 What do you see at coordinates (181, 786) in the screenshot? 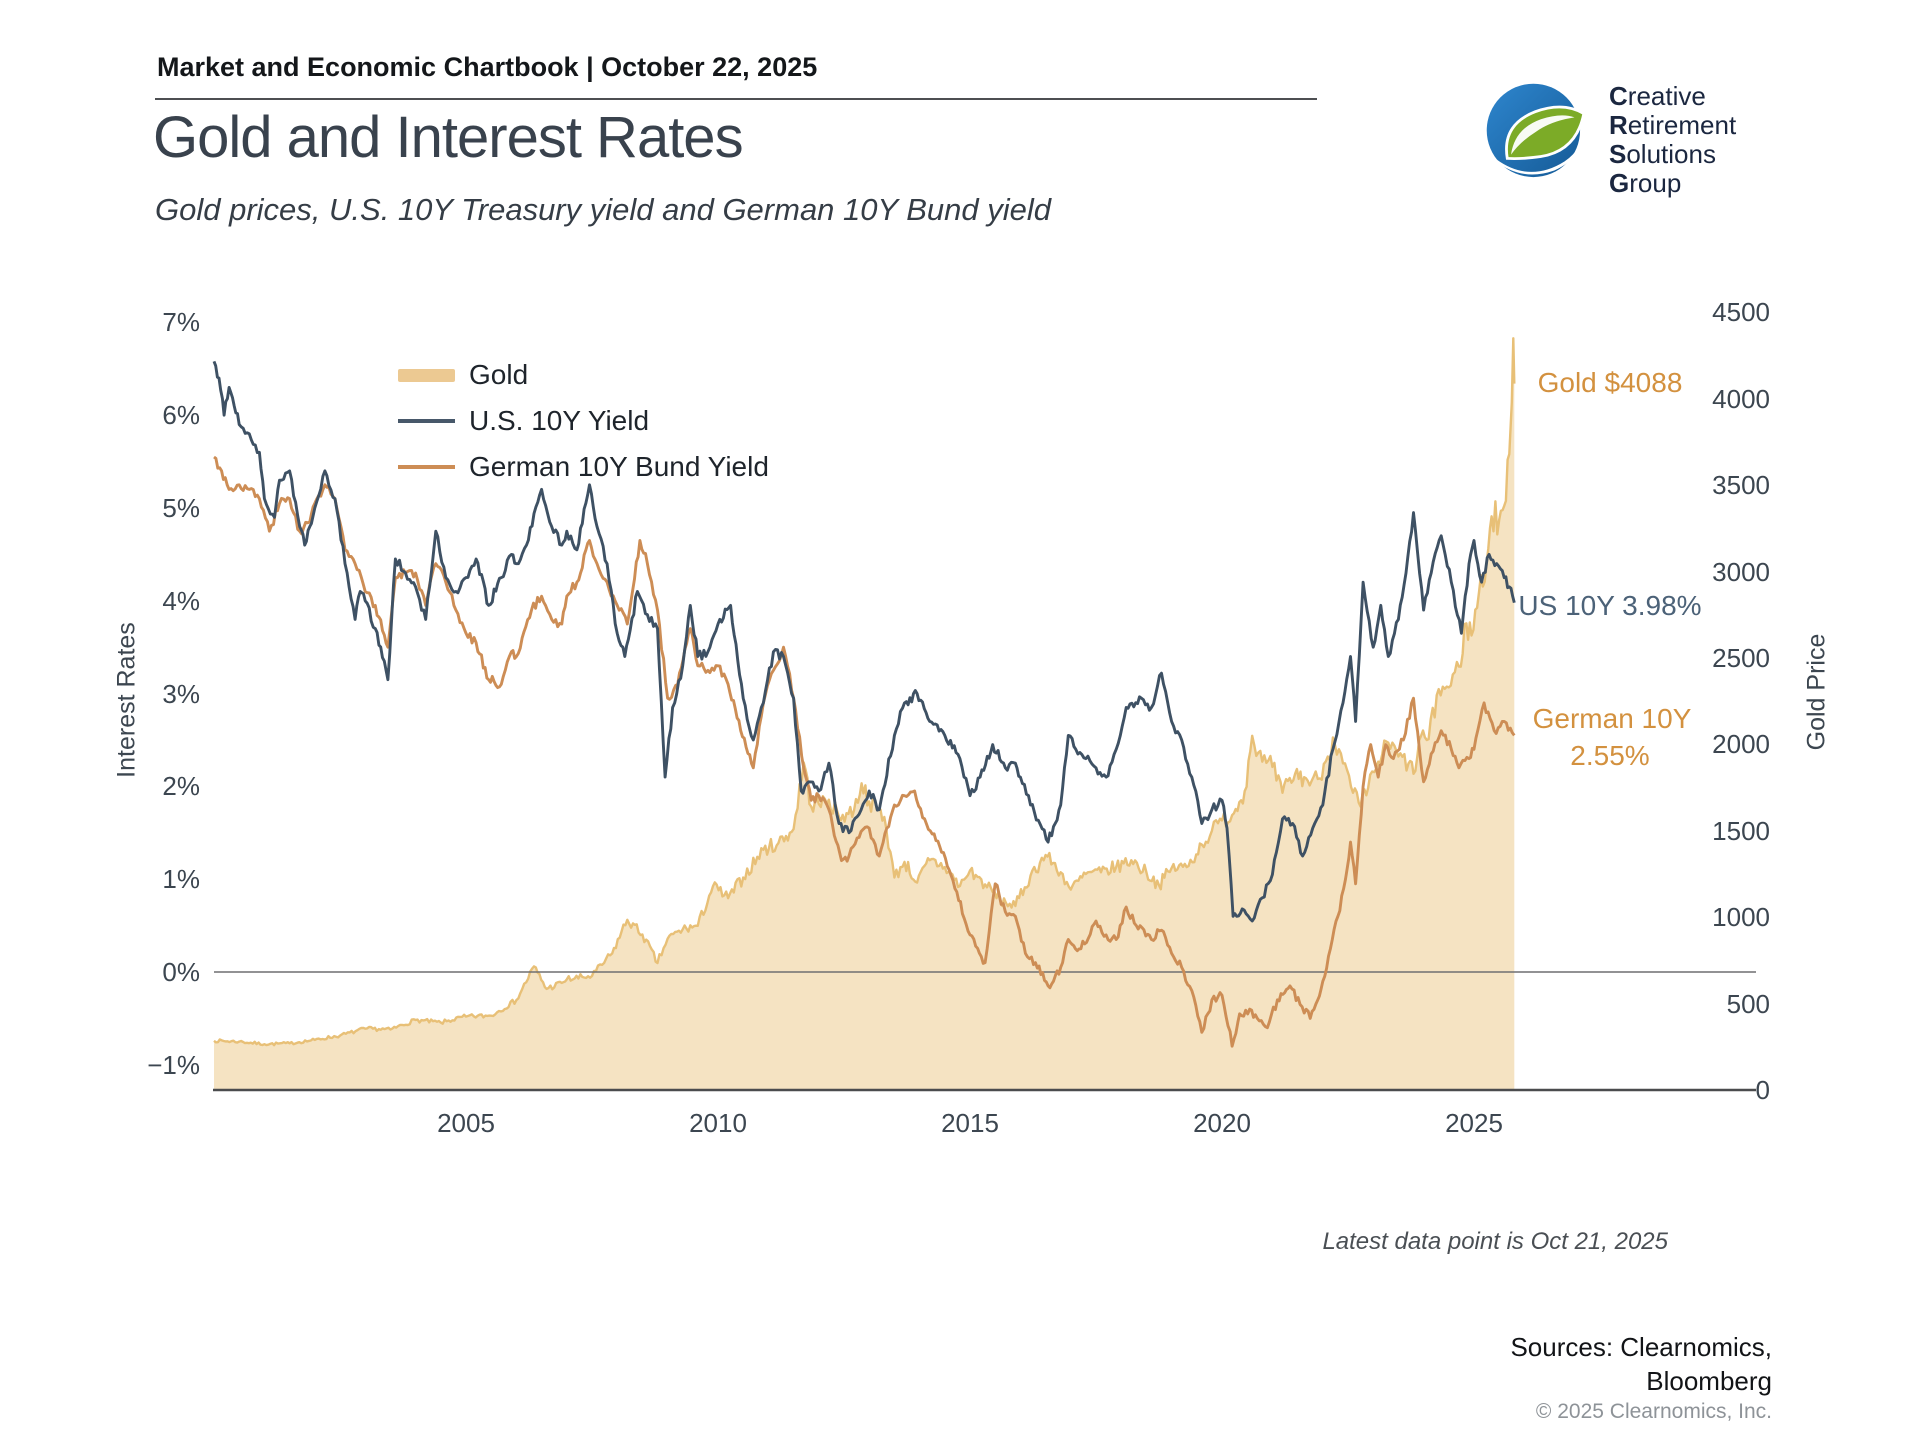
I see `left-axis-tick: 2%` at bounding box center [181, 786].